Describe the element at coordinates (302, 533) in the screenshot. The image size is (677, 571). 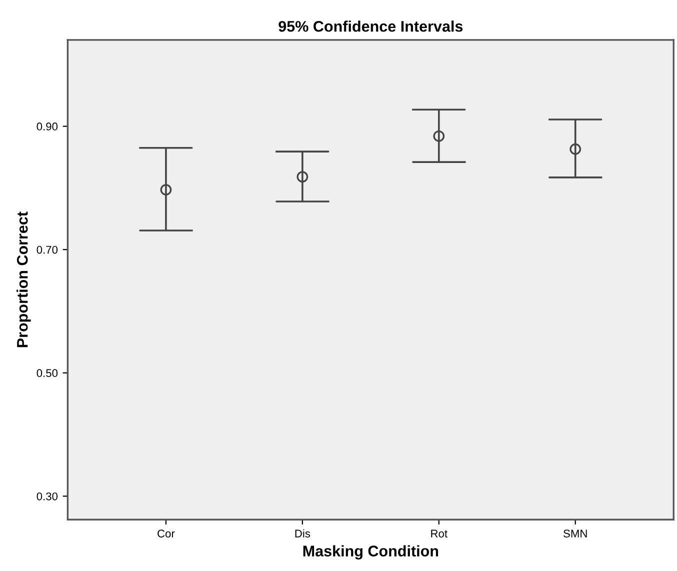
I see `x-tick-label: Dis` at that location.